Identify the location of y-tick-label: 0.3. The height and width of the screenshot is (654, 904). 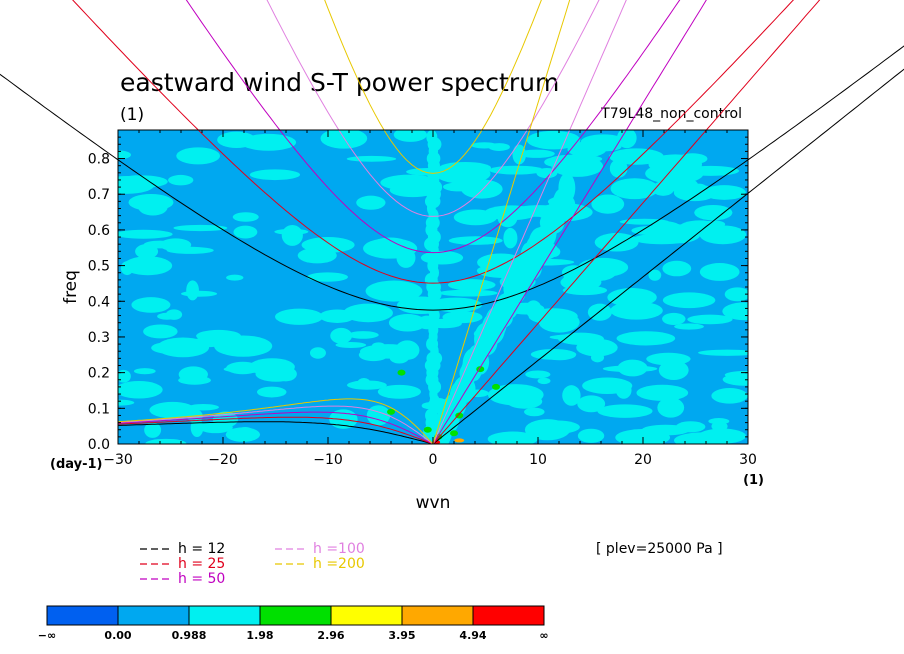
(99, 338).